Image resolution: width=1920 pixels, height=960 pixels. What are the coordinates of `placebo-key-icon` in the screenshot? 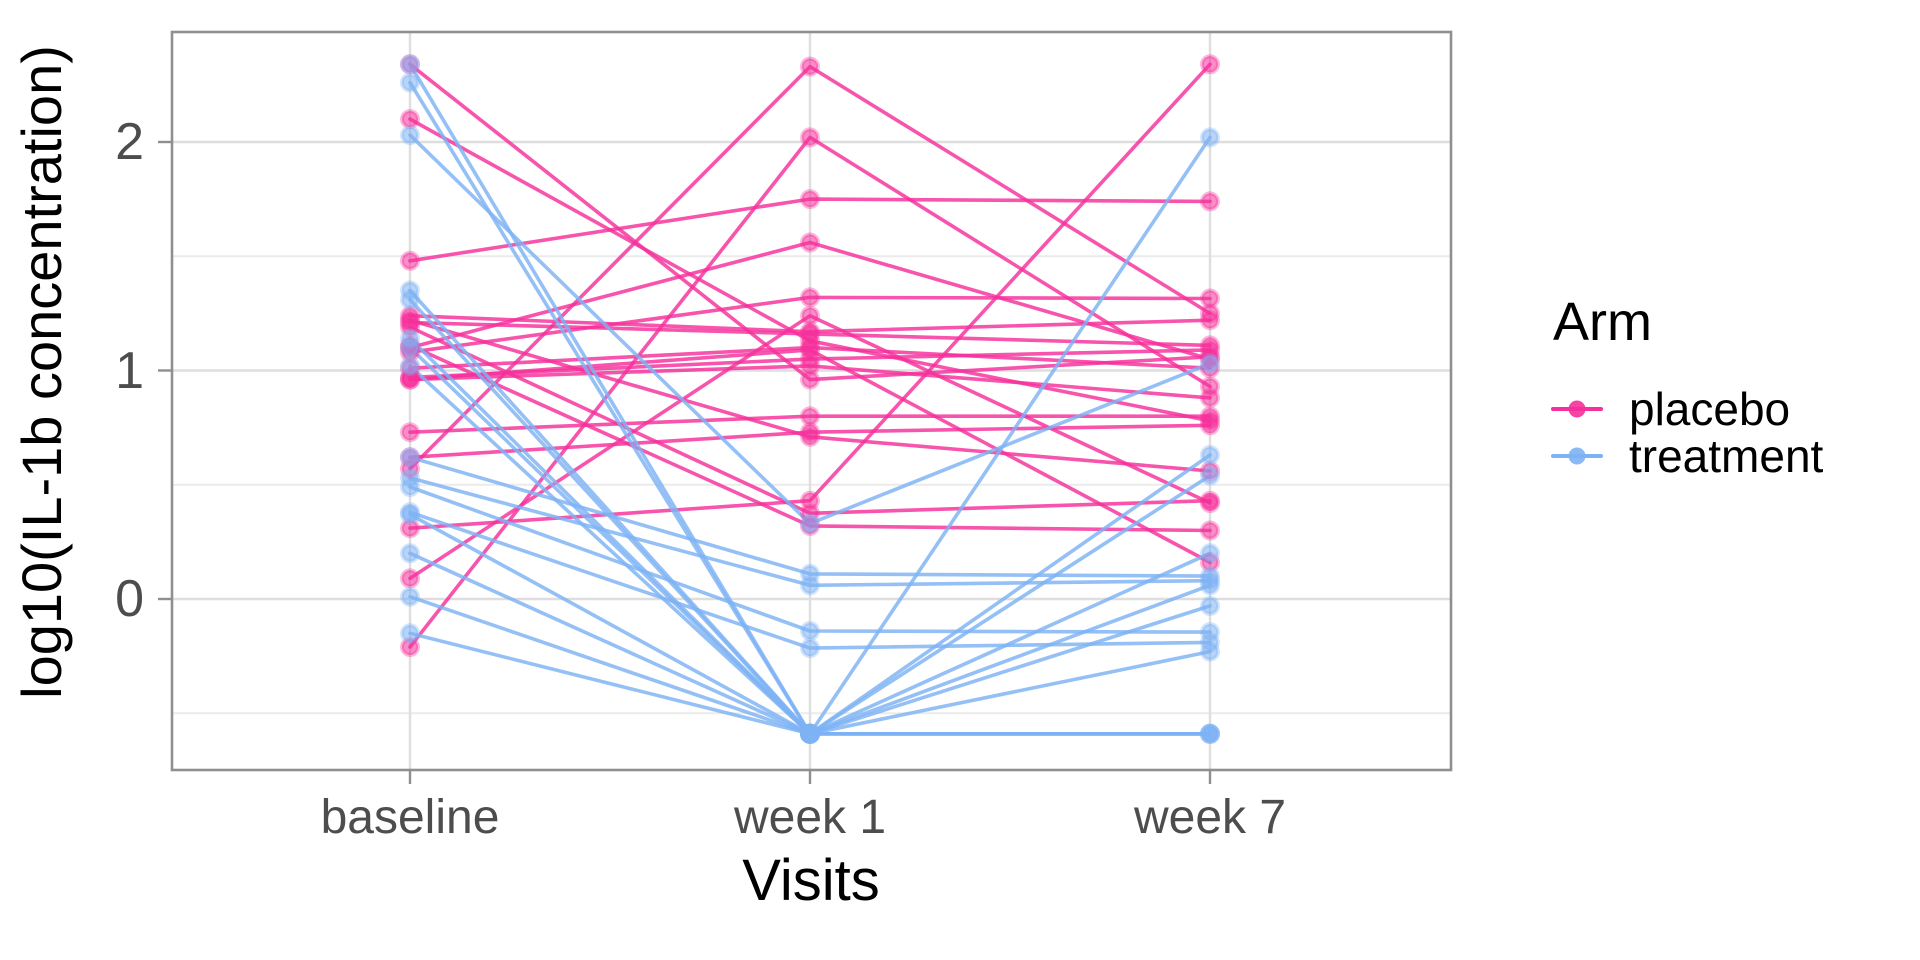 It's located at (1577, 408).